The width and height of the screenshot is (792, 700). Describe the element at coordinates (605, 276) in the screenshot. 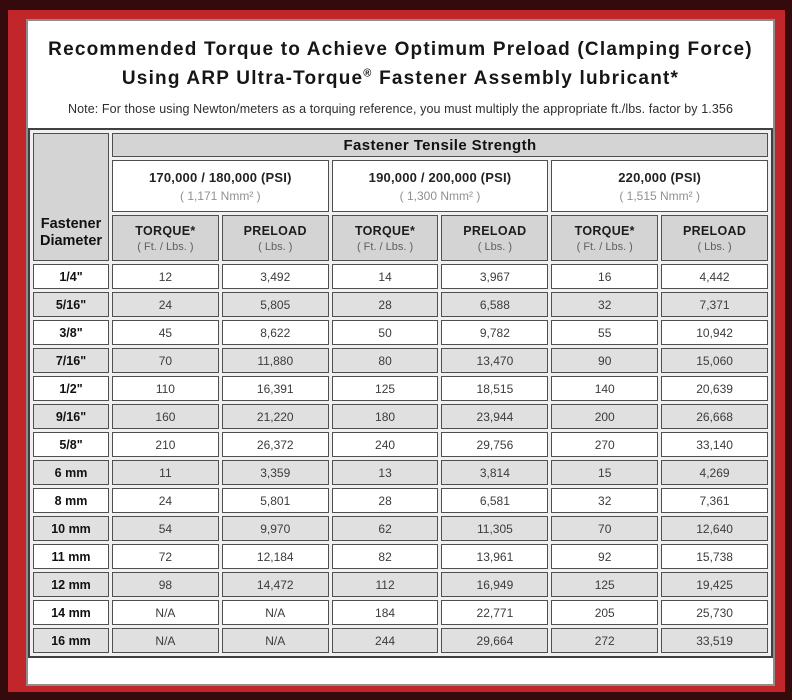

I see `value-cell: 16` at that location.